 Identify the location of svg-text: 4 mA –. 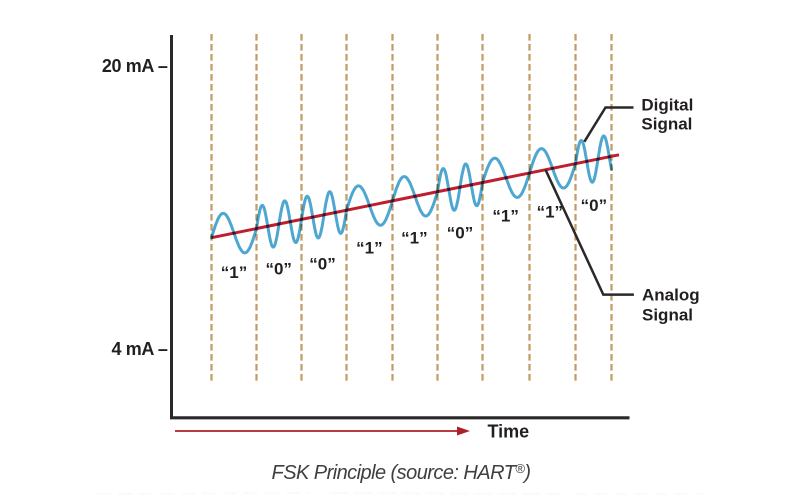
(140, 349).